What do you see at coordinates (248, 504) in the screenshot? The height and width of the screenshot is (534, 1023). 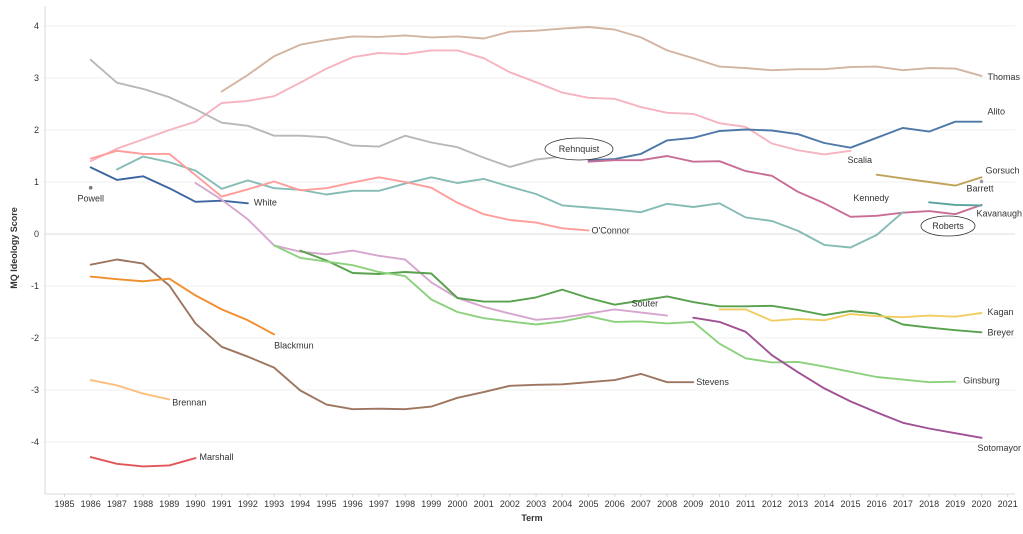 I see `x-tick-label: 1992` at bounding box center [248, 504].